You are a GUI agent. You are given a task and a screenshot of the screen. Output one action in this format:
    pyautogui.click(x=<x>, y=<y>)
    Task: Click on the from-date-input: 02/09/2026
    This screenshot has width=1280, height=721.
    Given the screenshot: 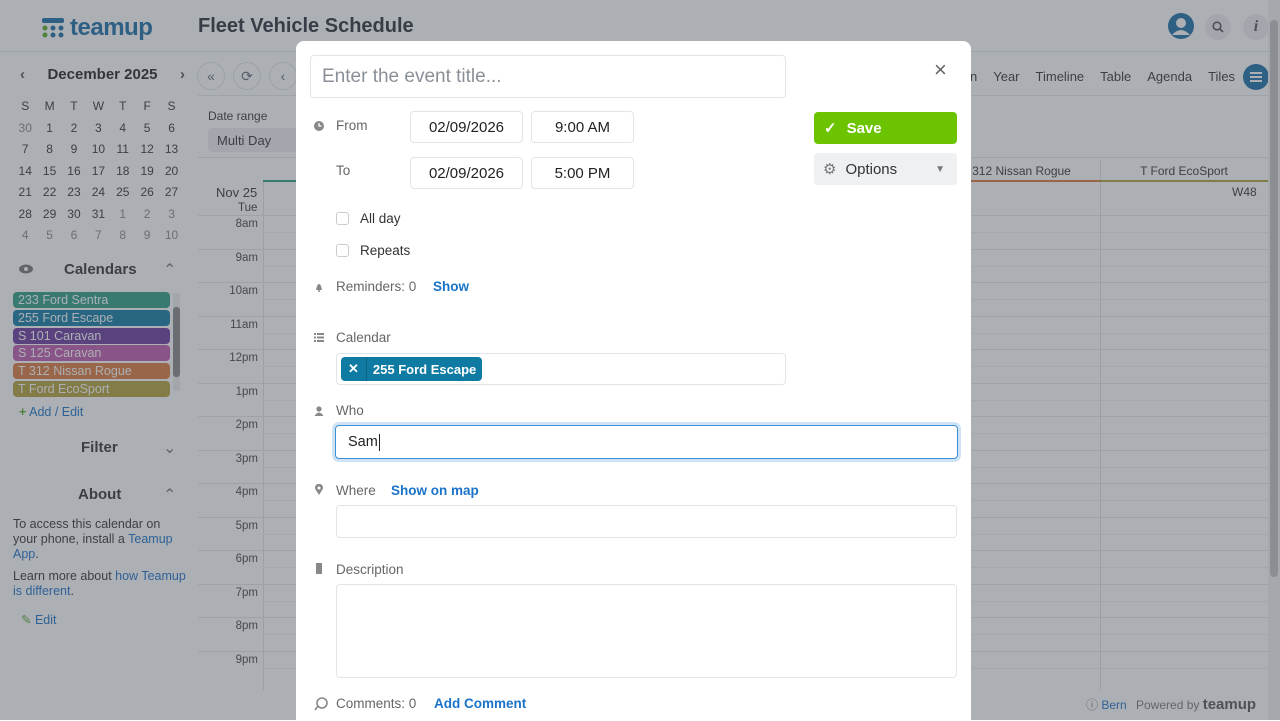 What is the action you would take?
    pyautogui.click(x=466, y=127)
    